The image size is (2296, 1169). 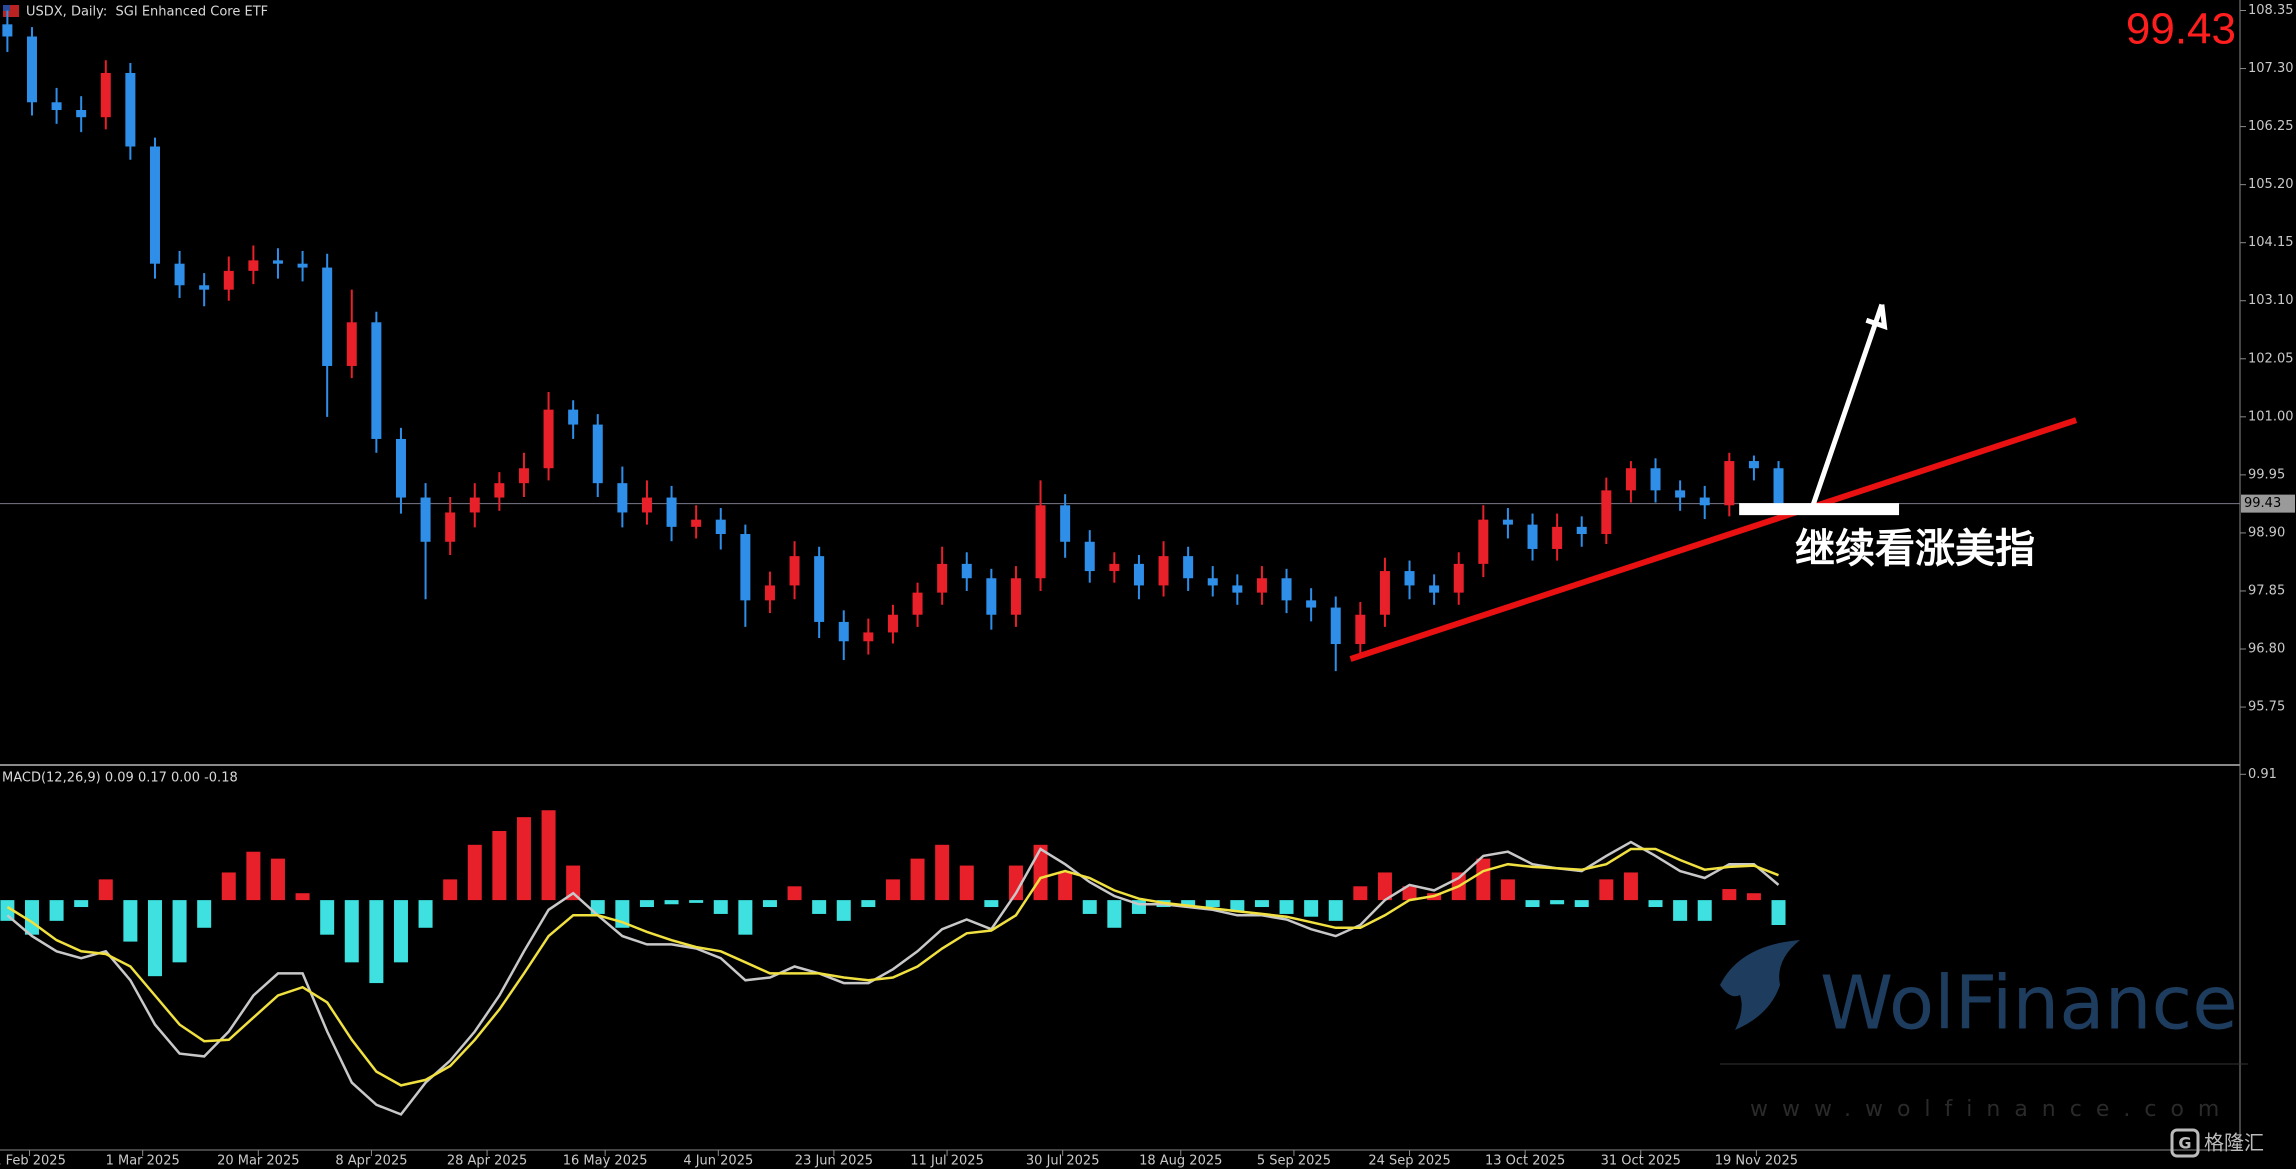 I want to click on x-tick-label: 5 Sep 2025, so click(x=1294, y=1161).